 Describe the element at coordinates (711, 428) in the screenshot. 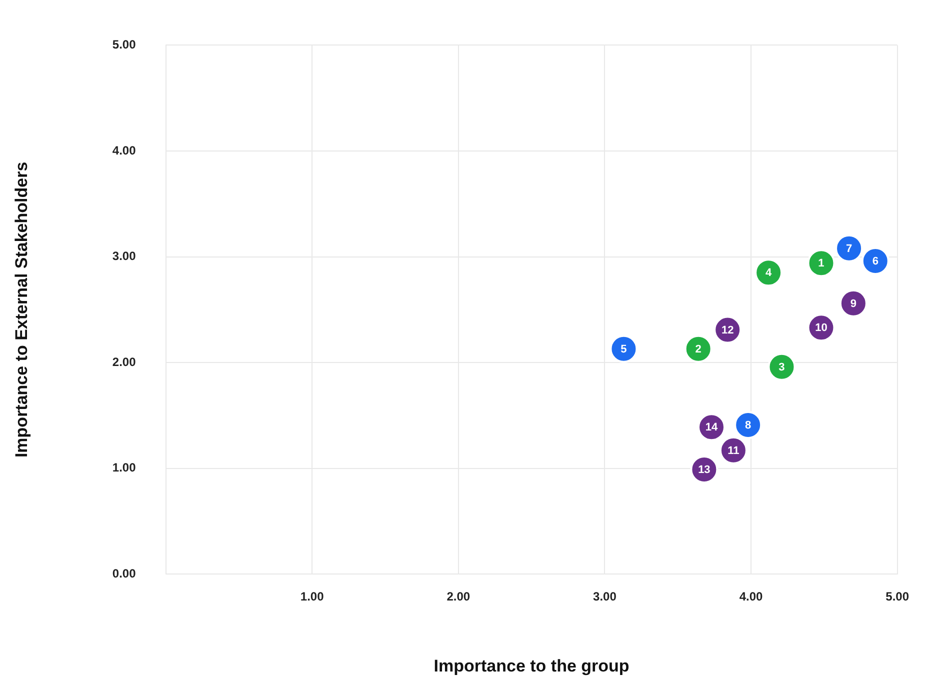

I see `annotation: 14` at that location.